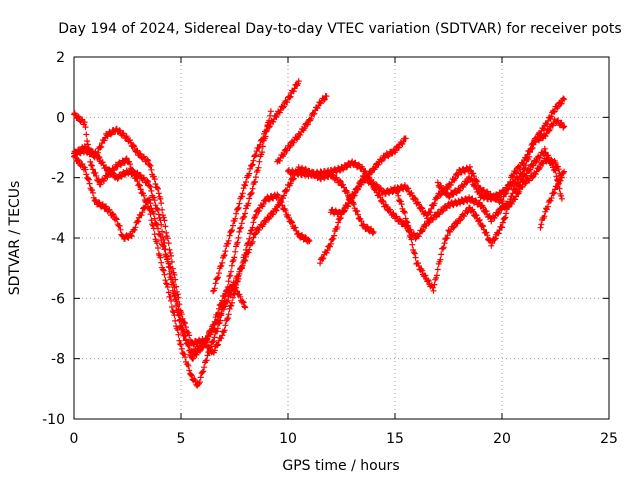  I want to click on y-tick-label: 0, so click(60, 118).